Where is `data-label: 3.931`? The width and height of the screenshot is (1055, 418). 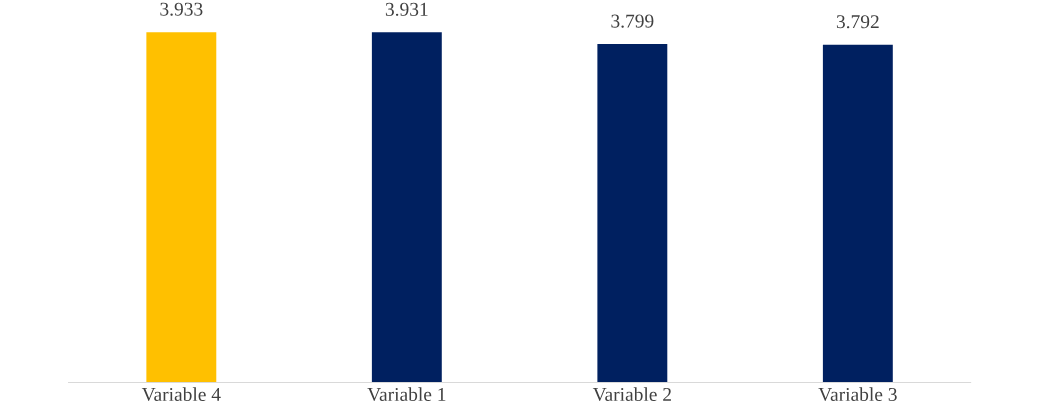
data-label: 3.931 is located at coordinates (406, 9).